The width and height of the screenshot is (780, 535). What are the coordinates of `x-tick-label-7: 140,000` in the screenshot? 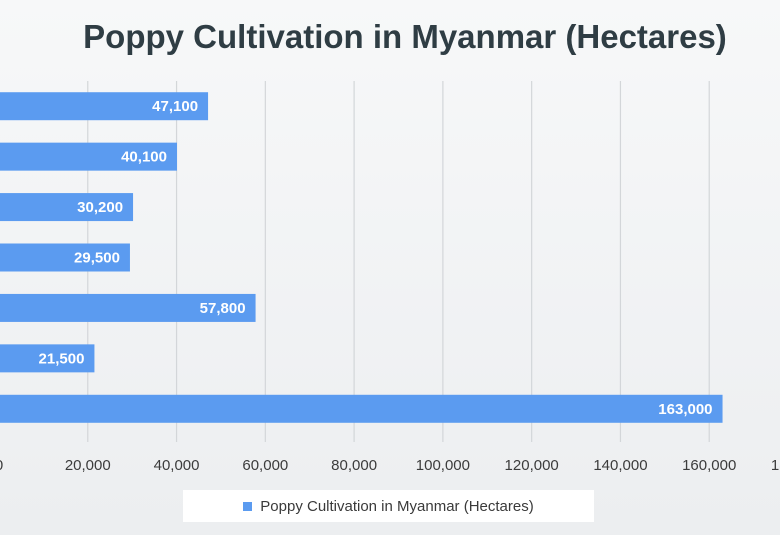 It's located at (620, 465).